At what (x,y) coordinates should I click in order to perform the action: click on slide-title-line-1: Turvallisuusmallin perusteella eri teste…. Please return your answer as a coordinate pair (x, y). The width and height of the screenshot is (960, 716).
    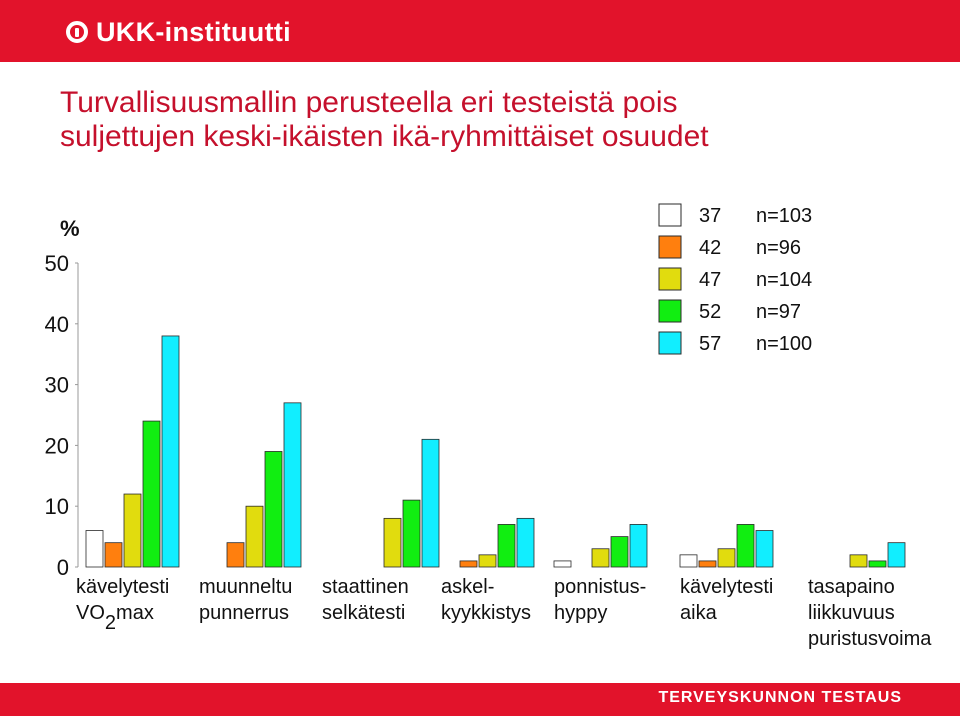
    Looking at the image, I should click on (369, 102).